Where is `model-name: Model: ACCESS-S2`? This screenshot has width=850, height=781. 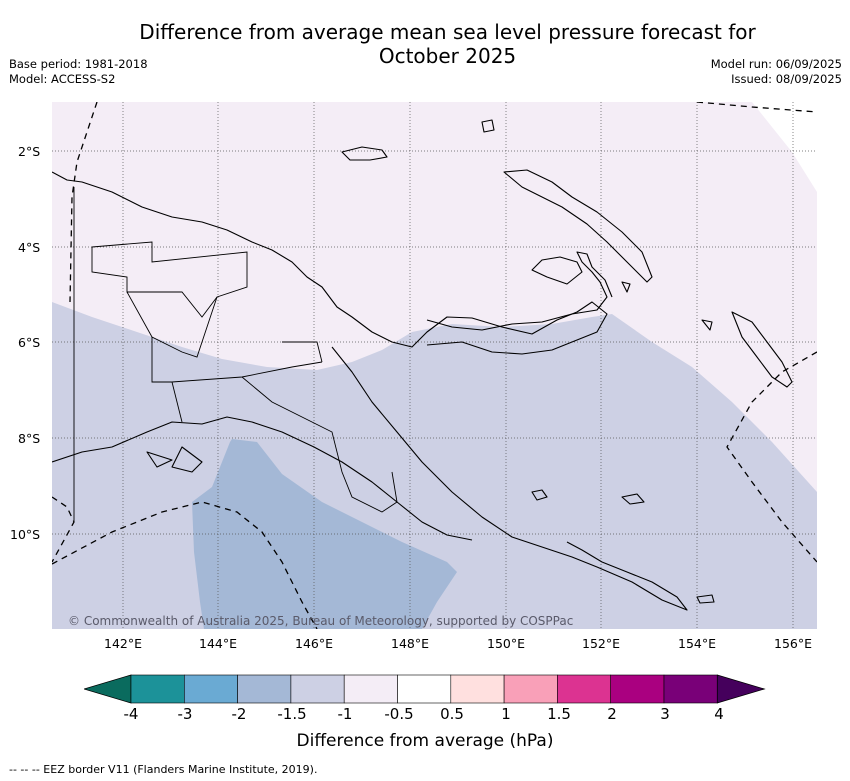 model-name: Model: ACCESS-S2 is located at coordinates (62, 79).